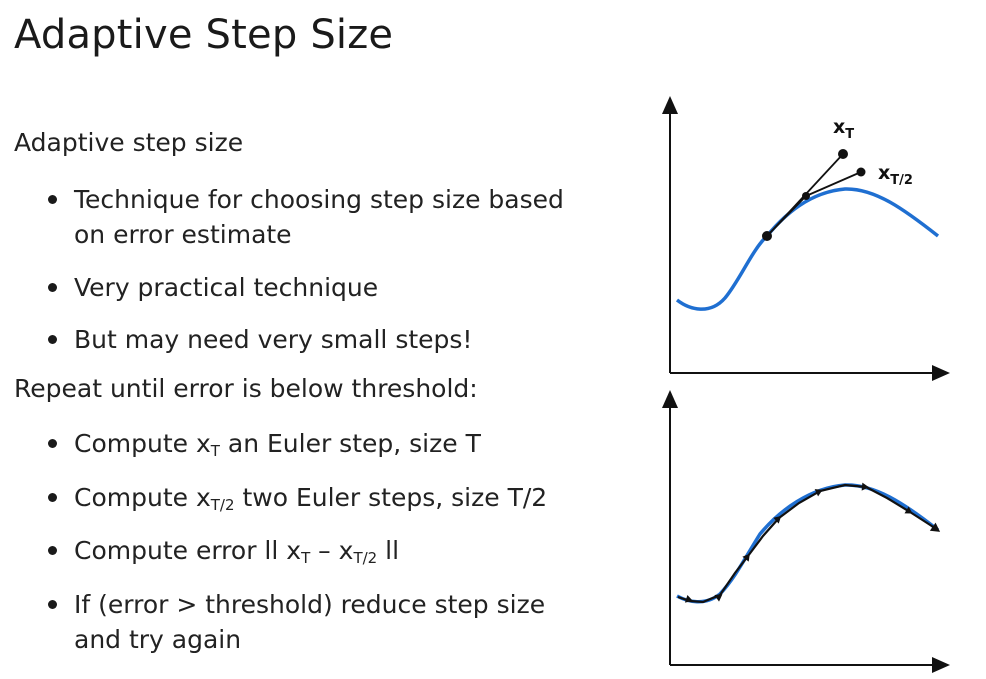 The image size is (986, 679). I want to click on bullet-practical: Very practical technique, so click(318, 287).